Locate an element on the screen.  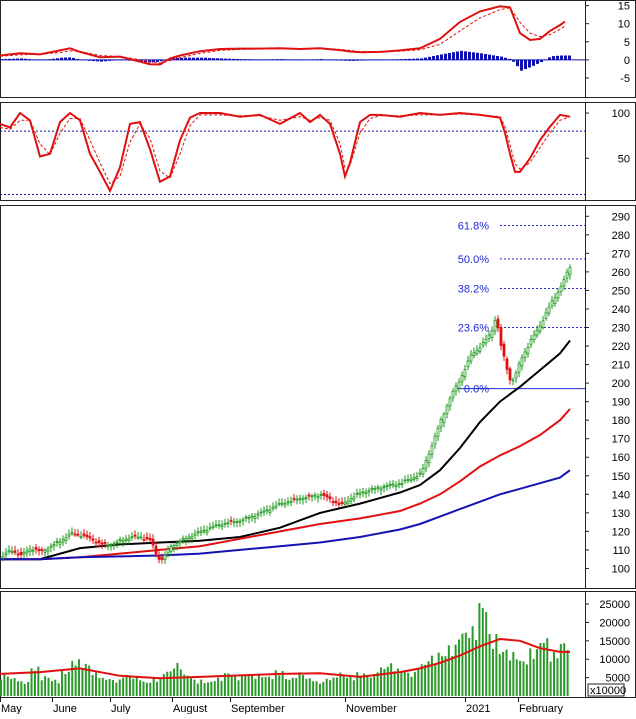
fibonacci-level-label: 61.8% is located at coordinates (473, 227).